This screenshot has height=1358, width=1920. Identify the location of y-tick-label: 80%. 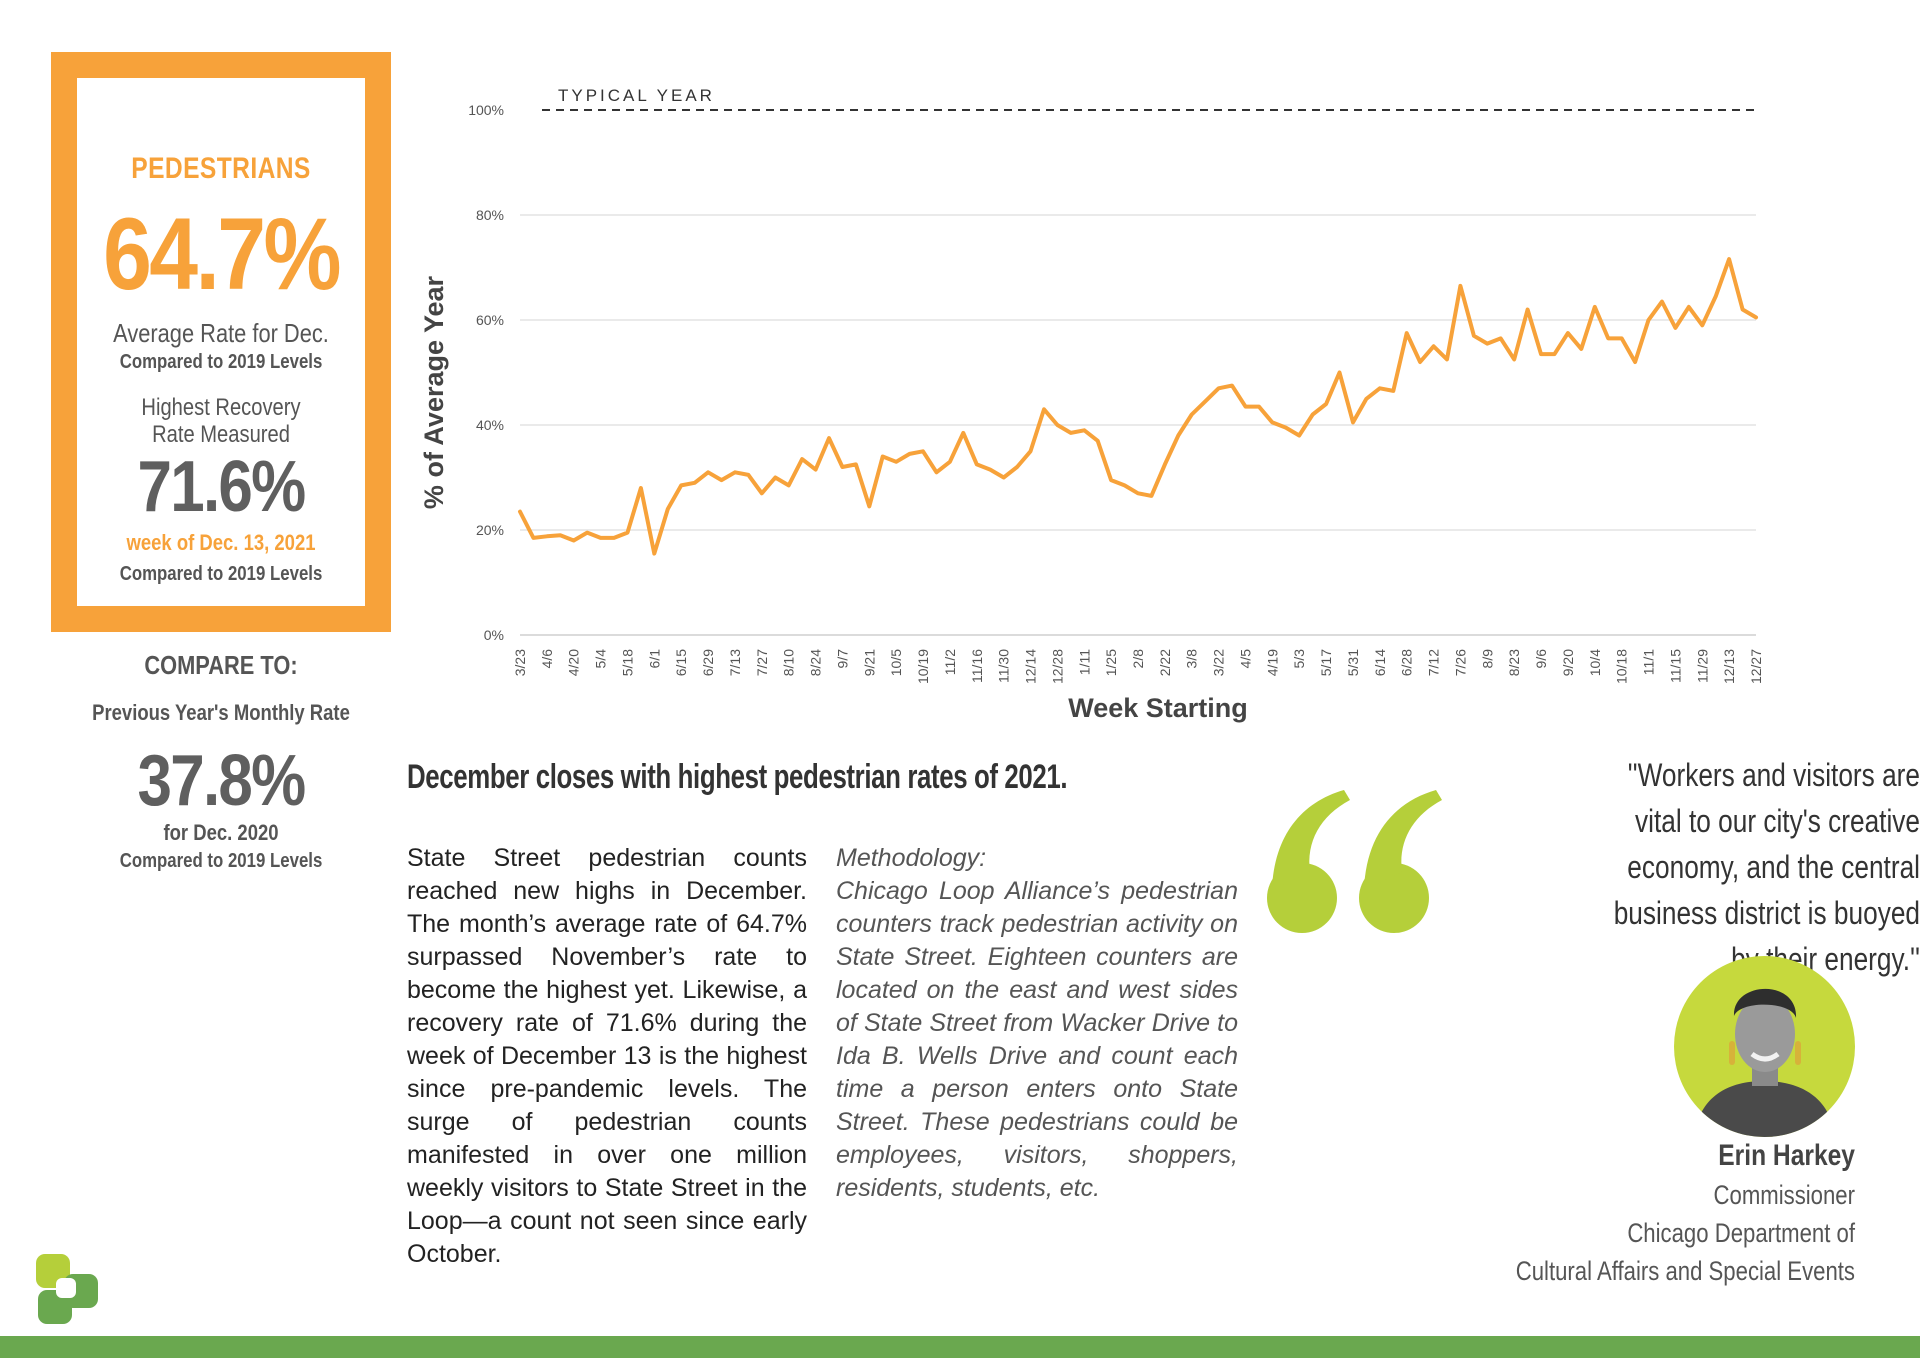
(490, 215).